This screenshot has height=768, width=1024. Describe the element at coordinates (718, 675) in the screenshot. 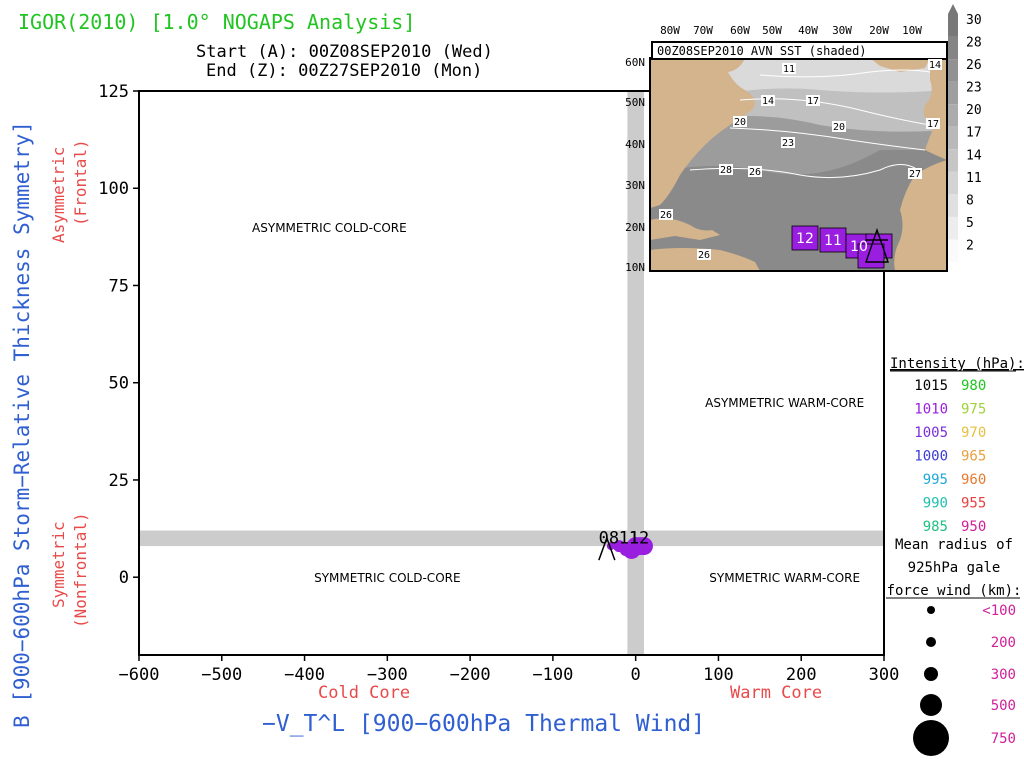

I see `x-tick-label: 100` at that location.